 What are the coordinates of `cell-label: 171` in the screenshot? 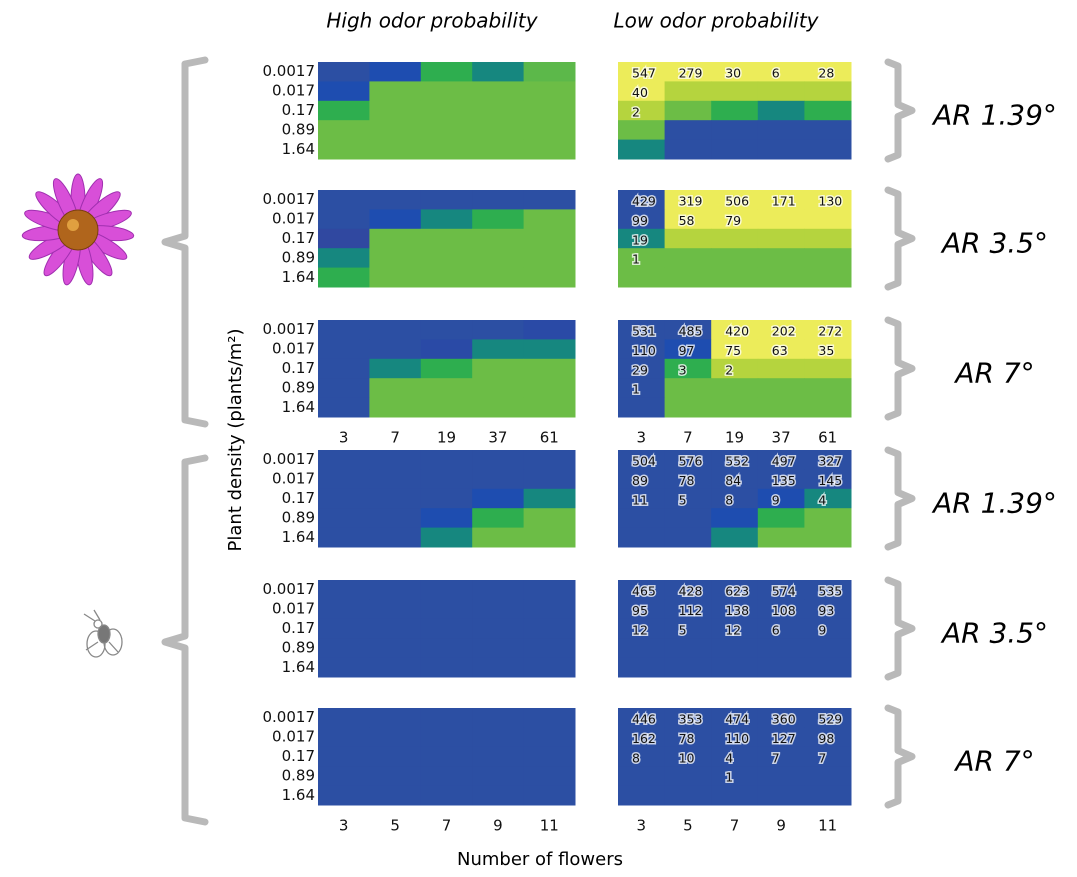 It's located at (784, 201).